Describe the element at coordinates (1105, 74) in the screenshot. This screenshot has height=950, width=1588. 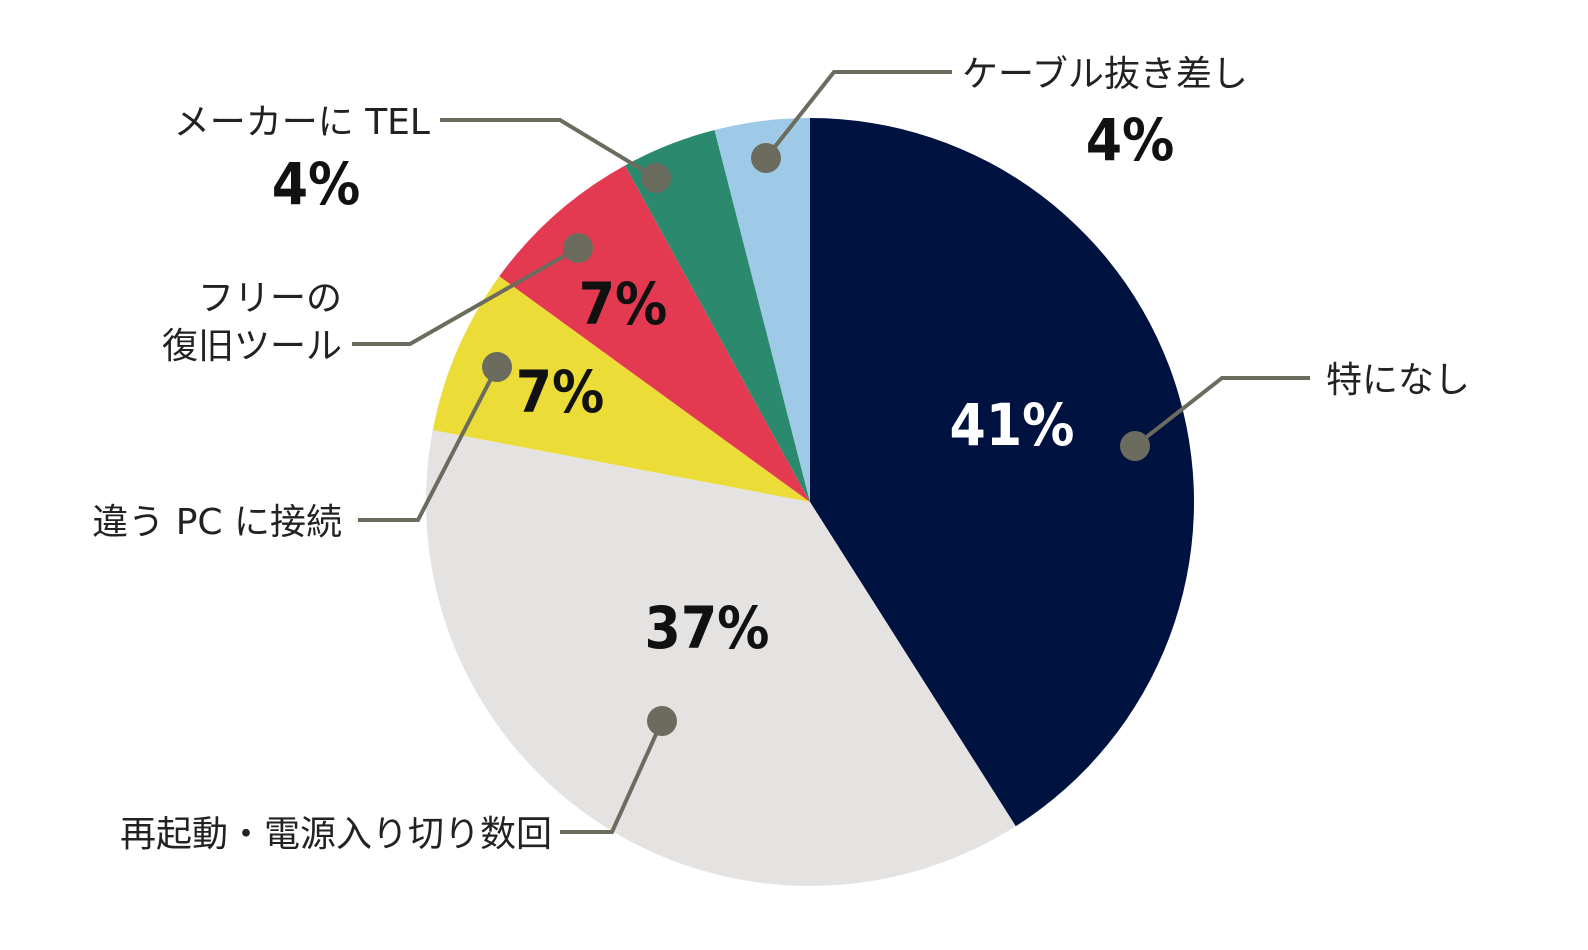
I see `slice-label-cable: ケーブル抜き差し` at that location.